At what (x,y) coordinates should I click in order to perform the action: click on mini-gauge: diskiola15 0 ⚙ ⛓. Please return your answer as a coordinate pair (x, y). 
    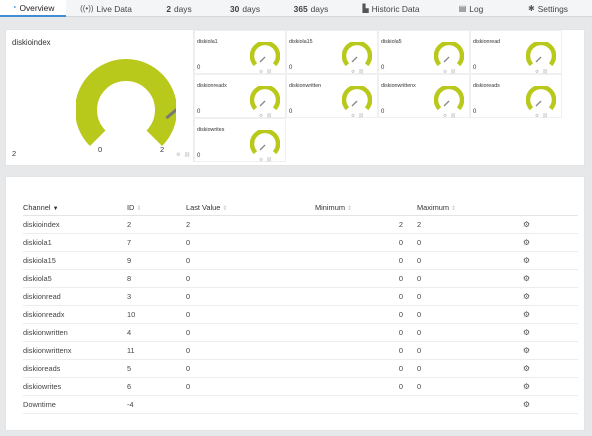
    Looking at the image, I should click on (332, 52).